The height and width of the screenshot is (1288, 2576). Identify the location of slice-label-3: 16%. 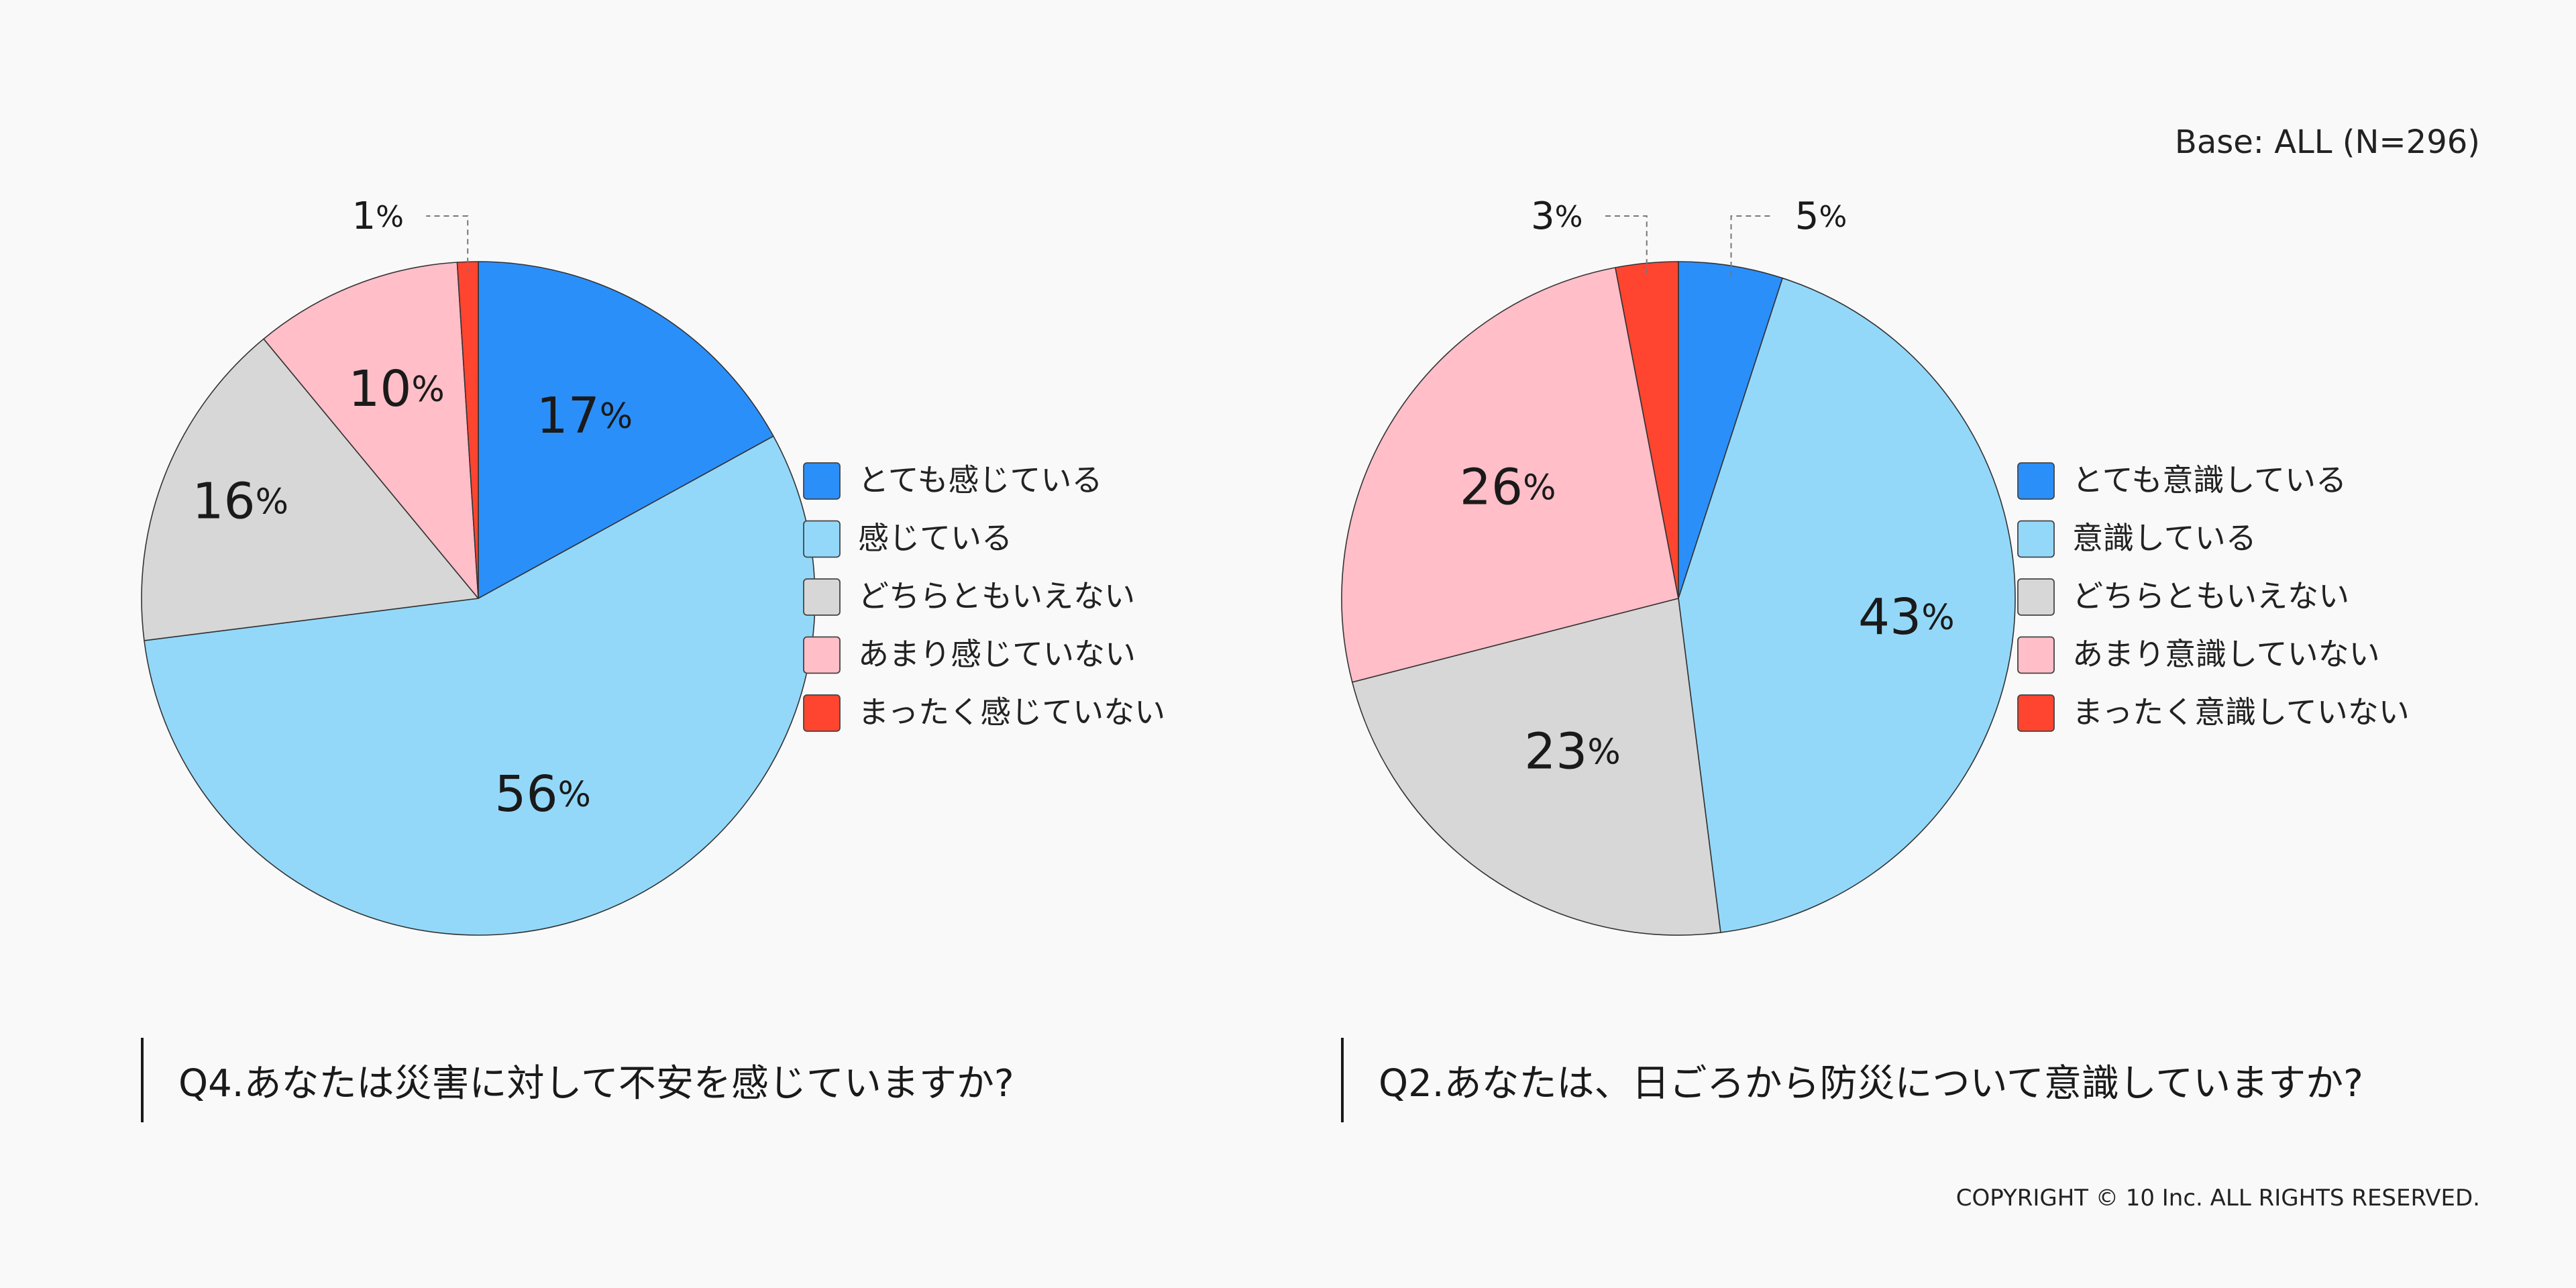
(240, 501).